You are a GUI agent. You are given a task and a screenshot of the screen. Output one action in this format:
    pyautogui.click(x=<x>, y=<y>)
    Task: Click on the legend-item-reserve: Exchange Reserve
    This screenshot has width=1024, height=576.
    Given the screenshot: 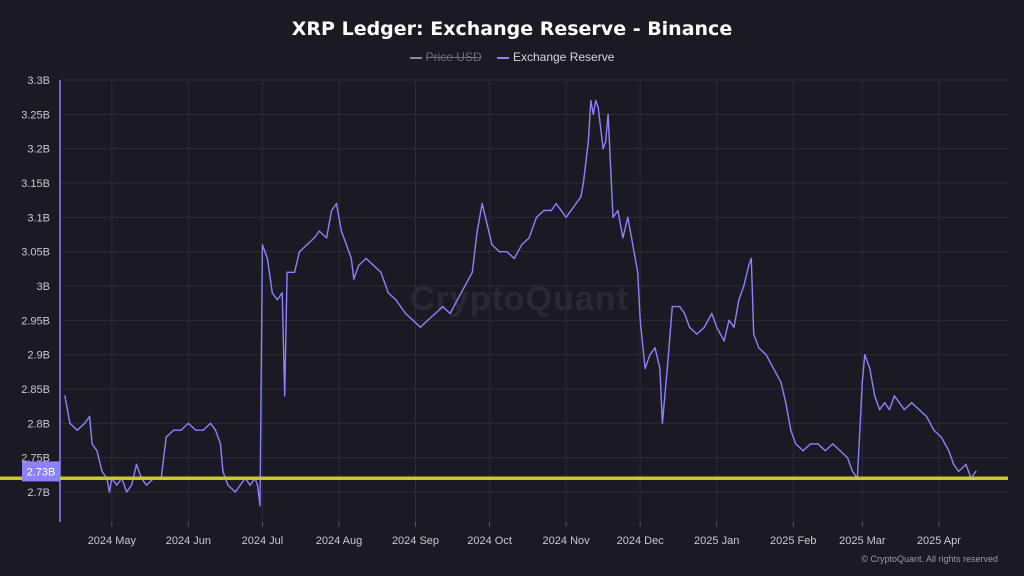 What is the action you would take?
    pyautogui.click(x=555, y=57)
    